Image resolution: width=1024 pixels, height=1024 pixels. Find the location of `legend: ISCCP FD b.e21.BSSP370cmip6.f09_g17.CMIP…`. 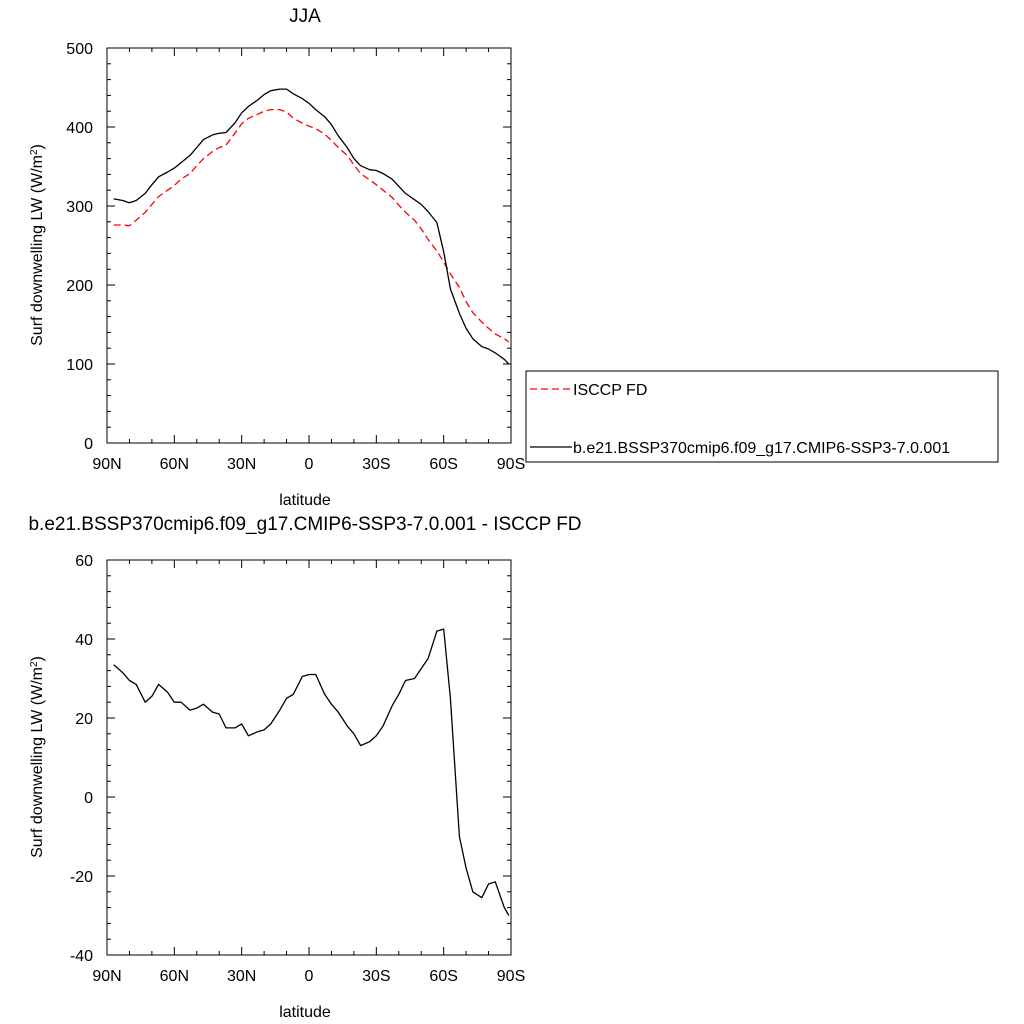

legend: ISCCP FD b.e21.BSSP370cmip6.f09_g17.CMIP… is located at coordinates (762, 416).